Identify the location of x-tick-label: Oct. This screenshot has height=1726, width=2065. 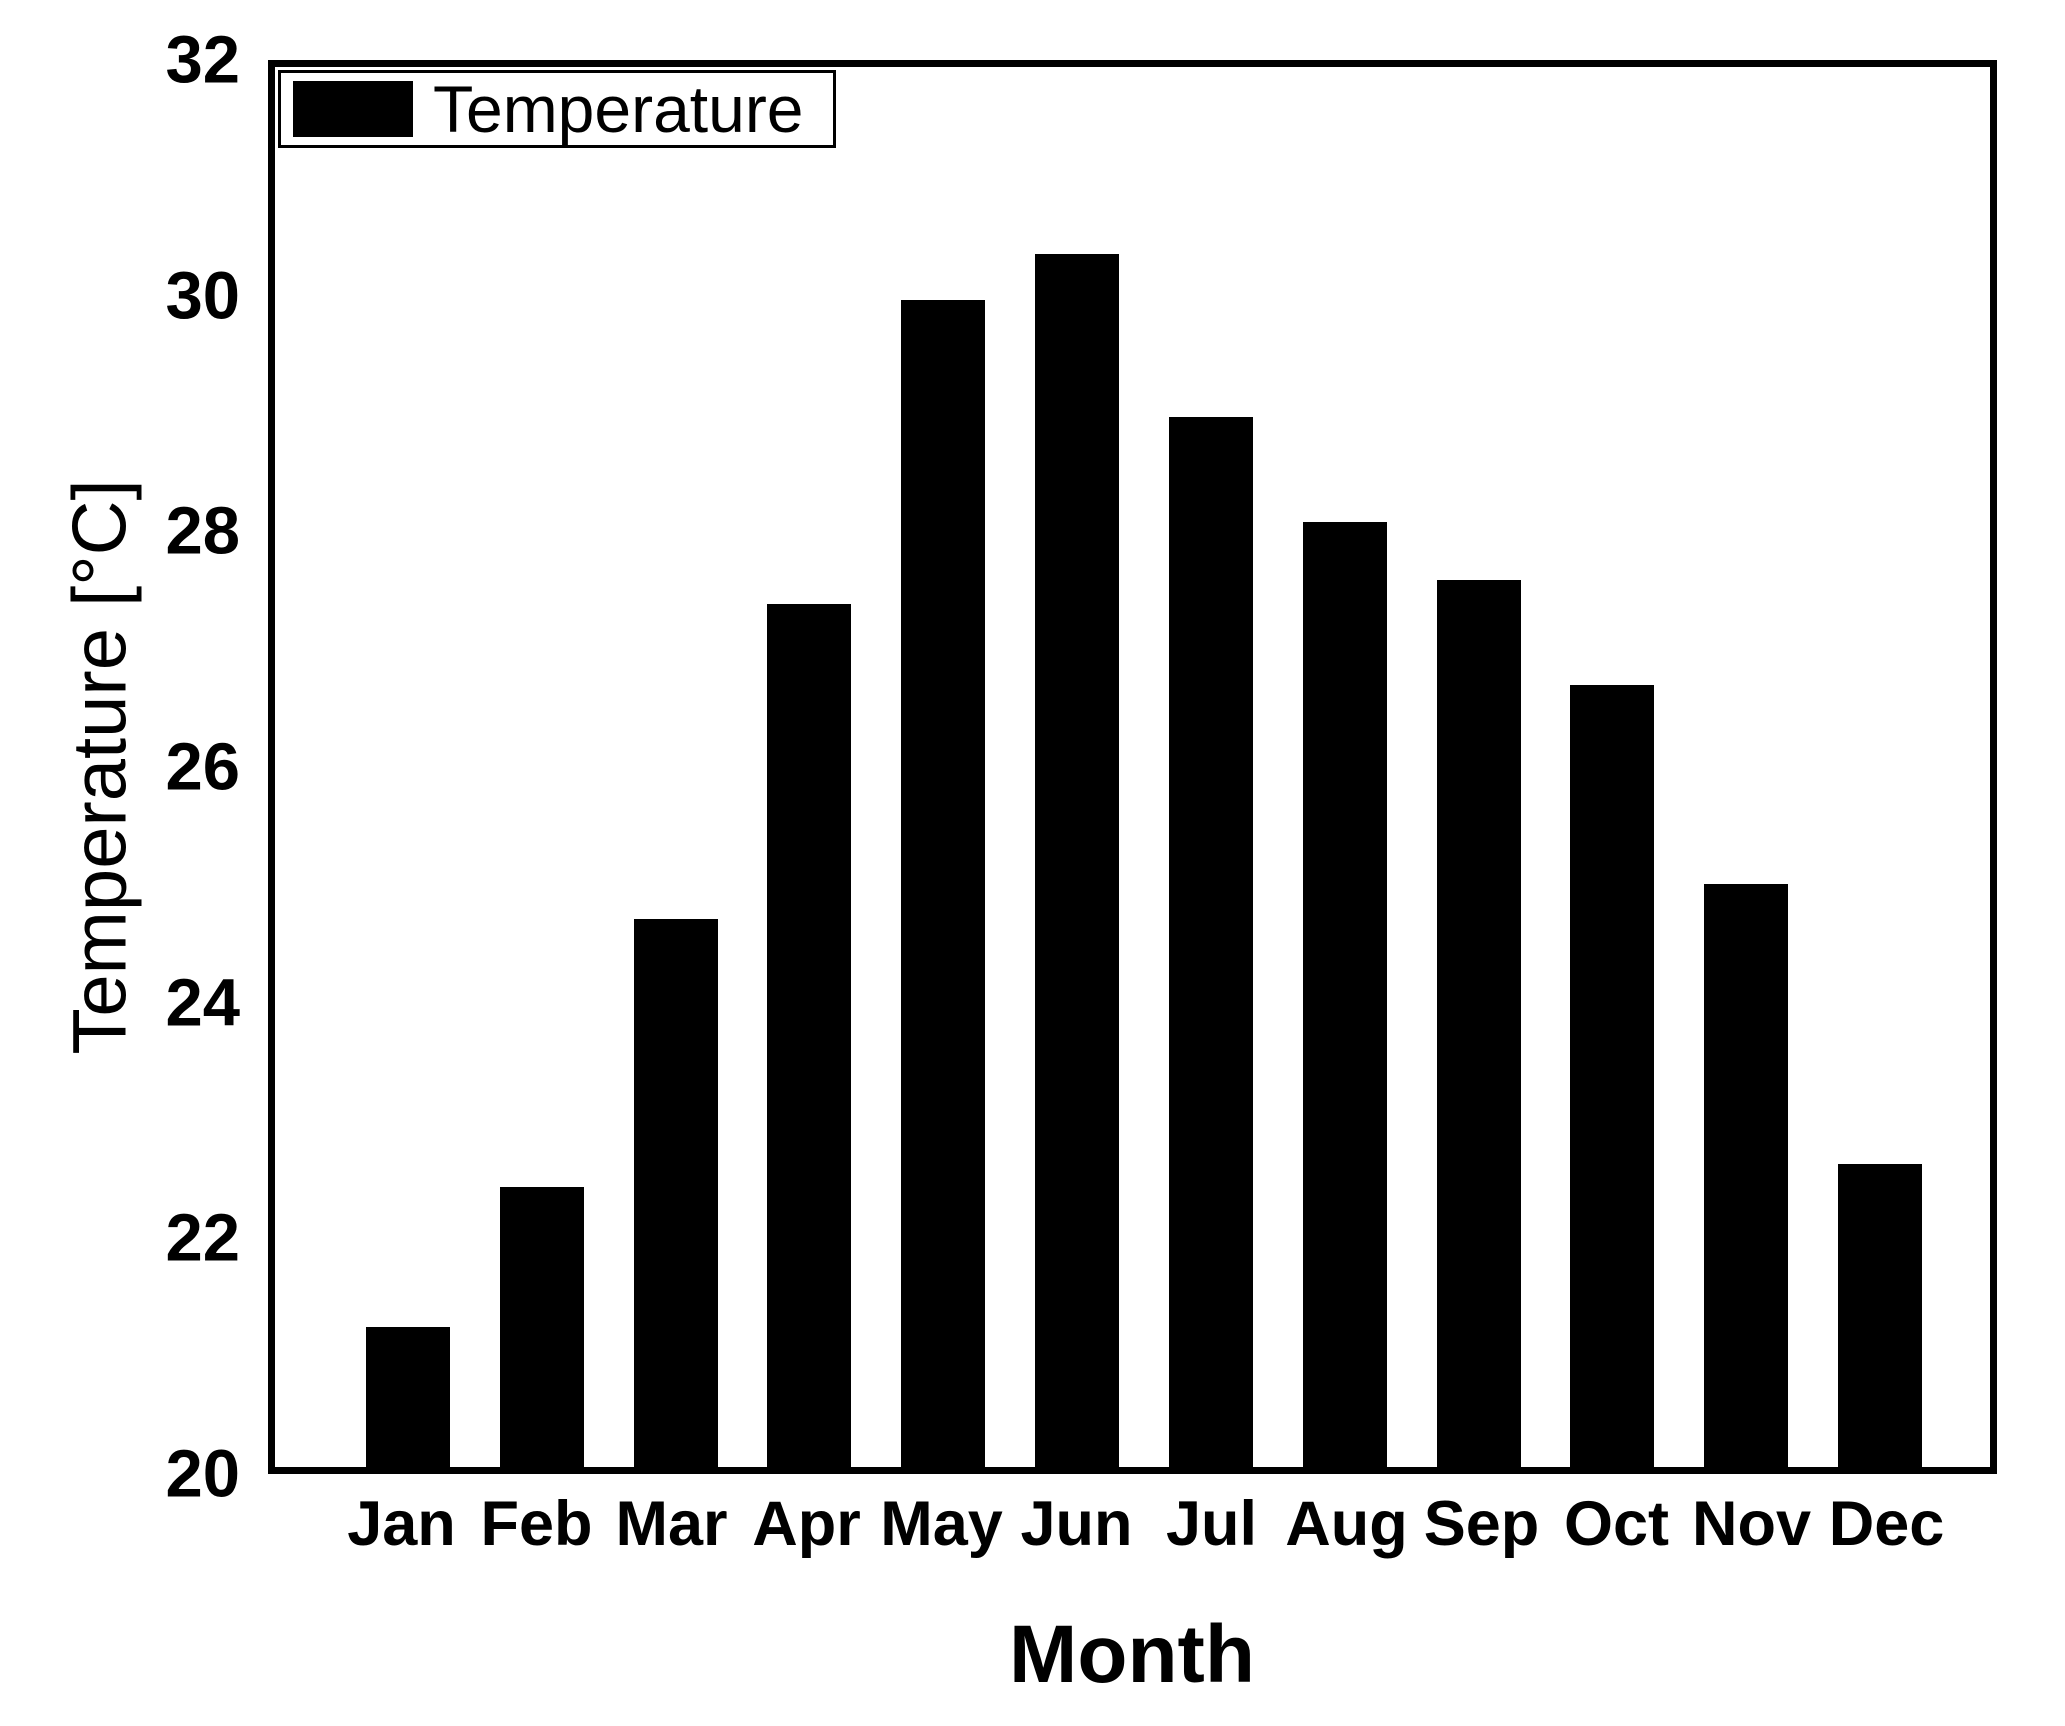
(1616, 1524).